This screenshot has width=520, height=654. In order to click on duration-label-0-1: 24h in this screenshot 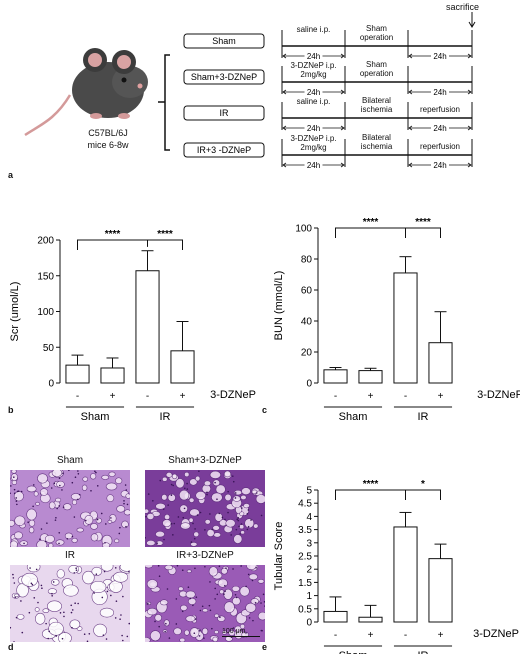, I will do `click(439, 56)`.